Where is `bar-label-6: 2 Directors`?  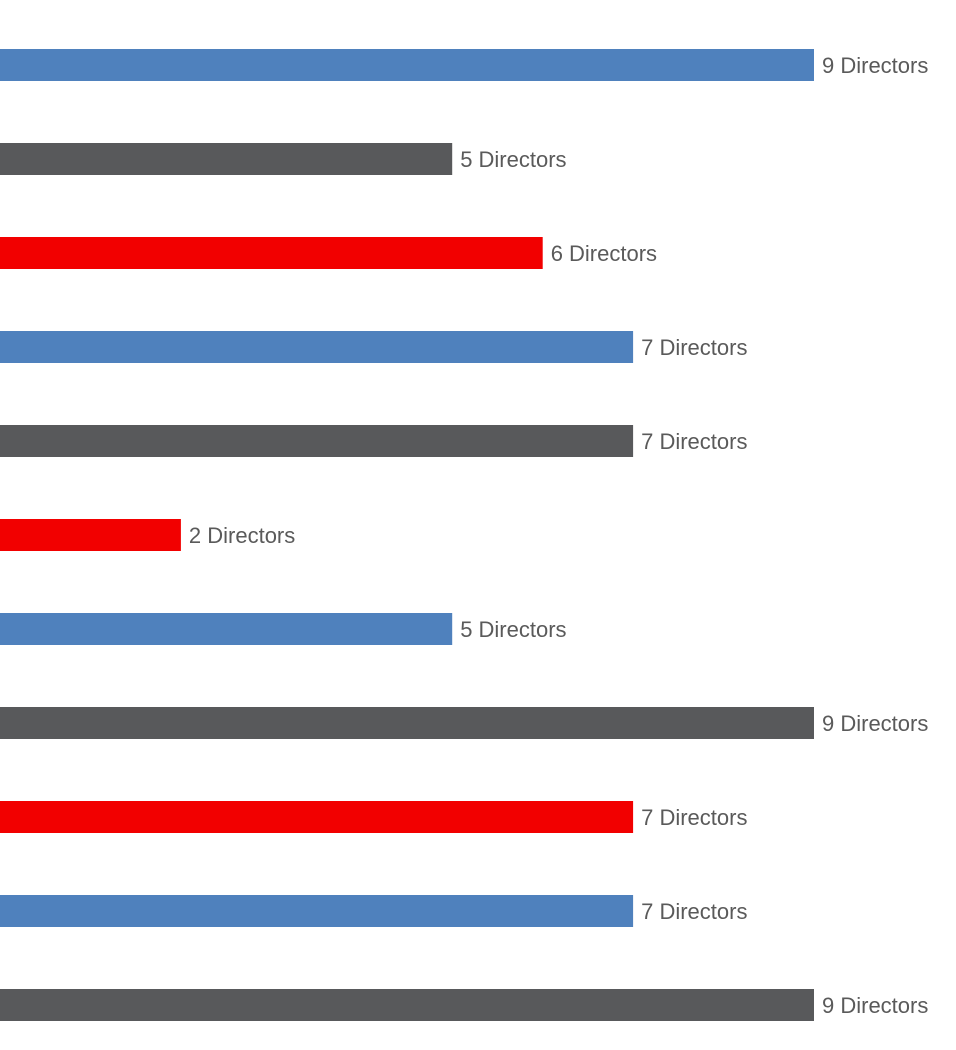
bar-label-6: 2 Directors is located at coordinates (242, 535).